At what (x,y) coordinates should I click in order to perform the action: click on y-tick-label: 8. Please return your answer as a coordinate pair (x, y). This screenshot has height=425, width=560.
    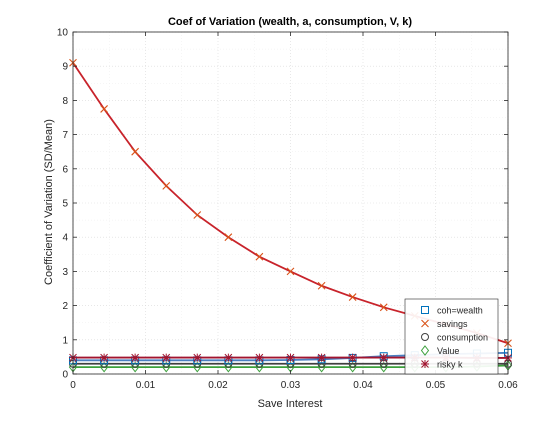
    Looking at the image, I should click on (65, 101).